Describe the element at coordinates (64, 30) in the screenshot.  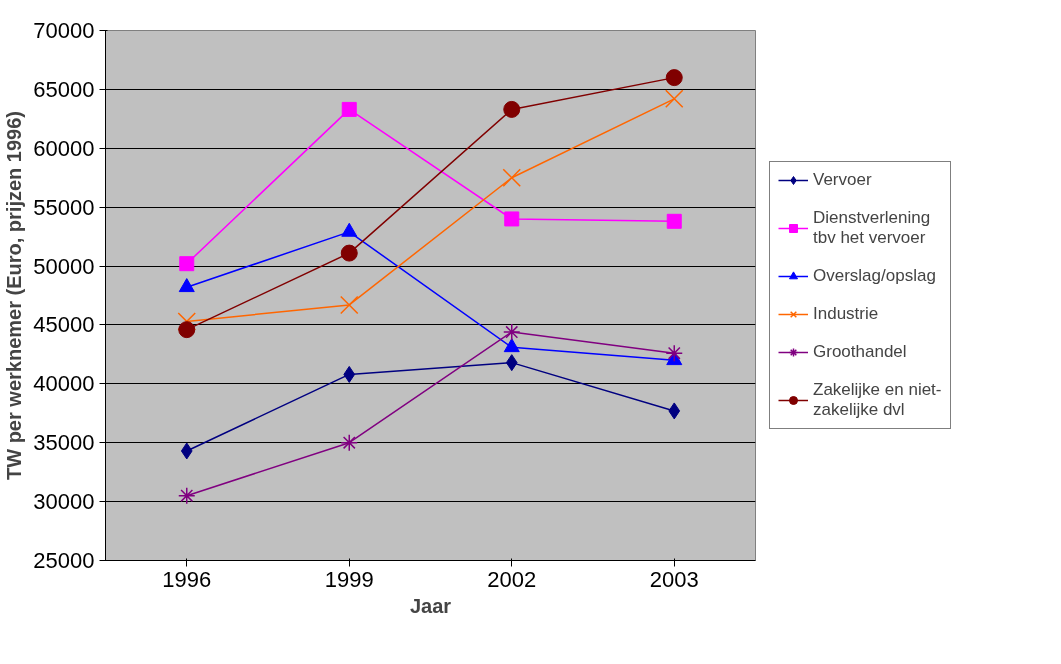
I see `y-tick-label: 70000` at that location.